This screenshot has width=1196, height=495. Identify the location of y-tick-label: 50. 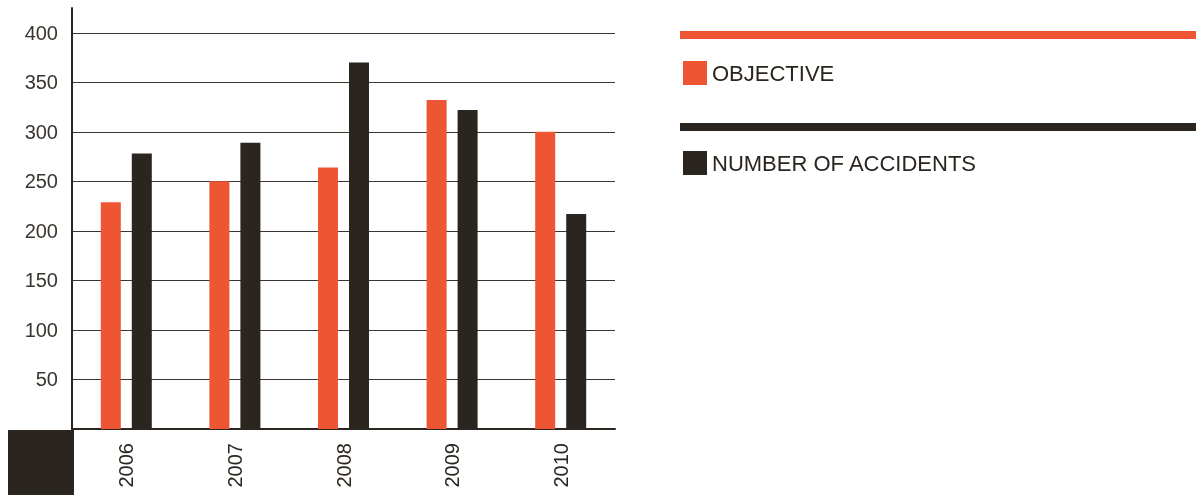
(46, 379).